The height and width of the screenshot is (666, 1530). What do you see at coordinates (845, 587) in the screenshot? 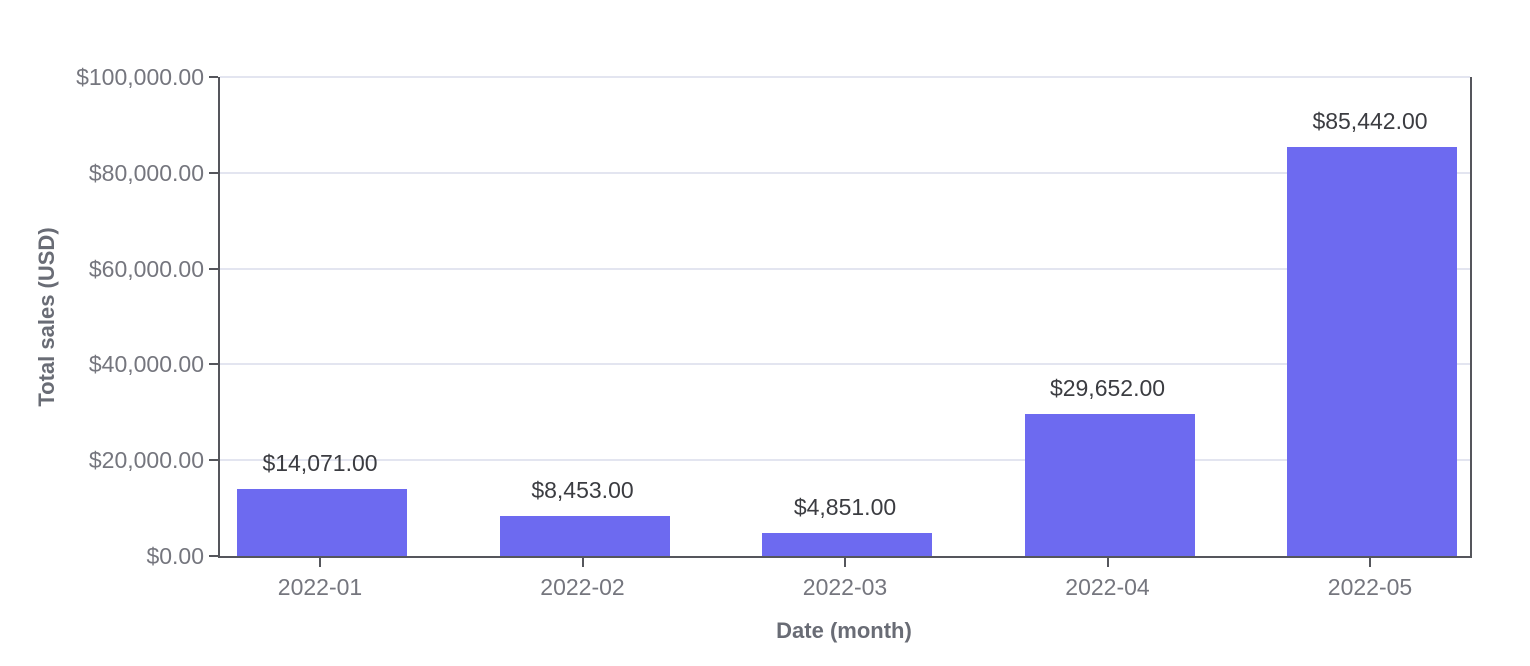
I see `x-tick-label: 2022-03` at bounding box center [845, 587].